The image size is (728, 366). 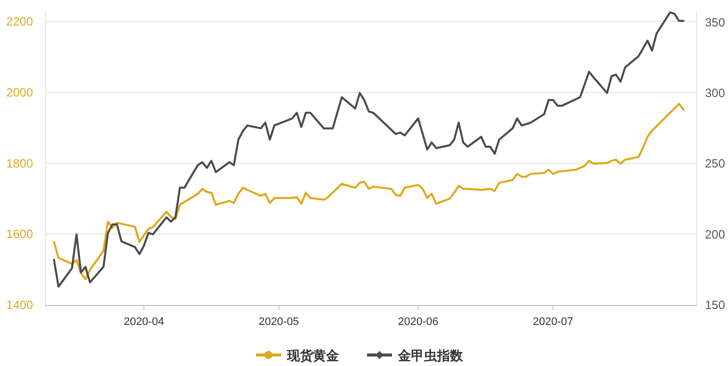 What do you see at coordinates (313, 355) in the screenshot?
I see `legend-label: 现货黄金` at bounding box center [313, 355].